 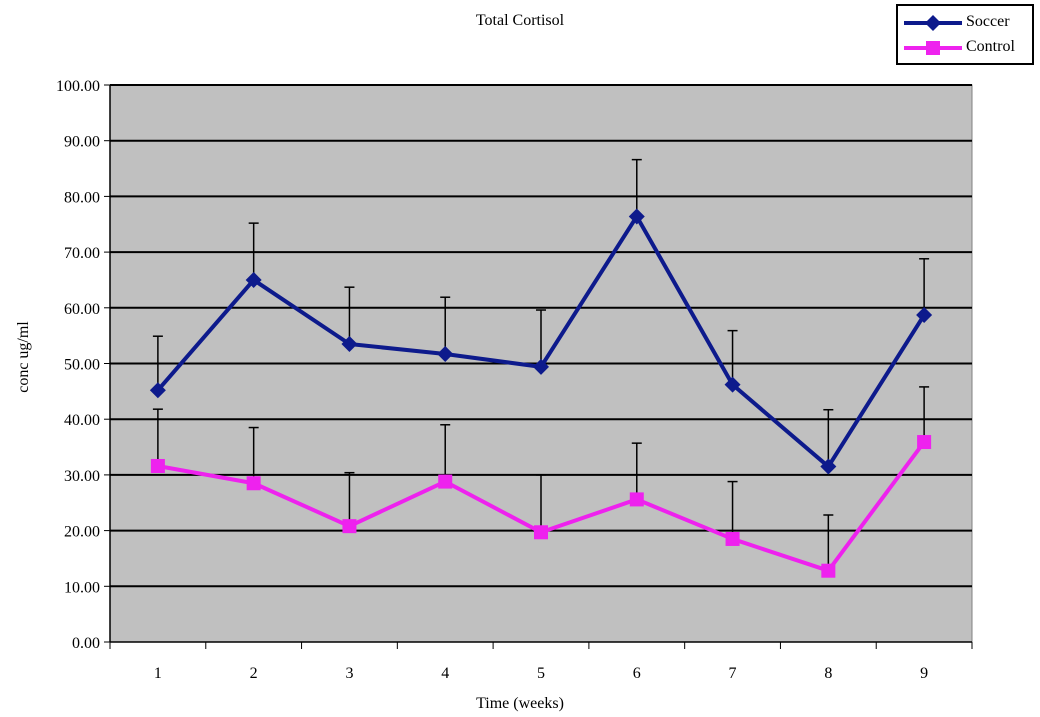 I want to click on y-tick-label: 50.00, so click(x=82, y=365).